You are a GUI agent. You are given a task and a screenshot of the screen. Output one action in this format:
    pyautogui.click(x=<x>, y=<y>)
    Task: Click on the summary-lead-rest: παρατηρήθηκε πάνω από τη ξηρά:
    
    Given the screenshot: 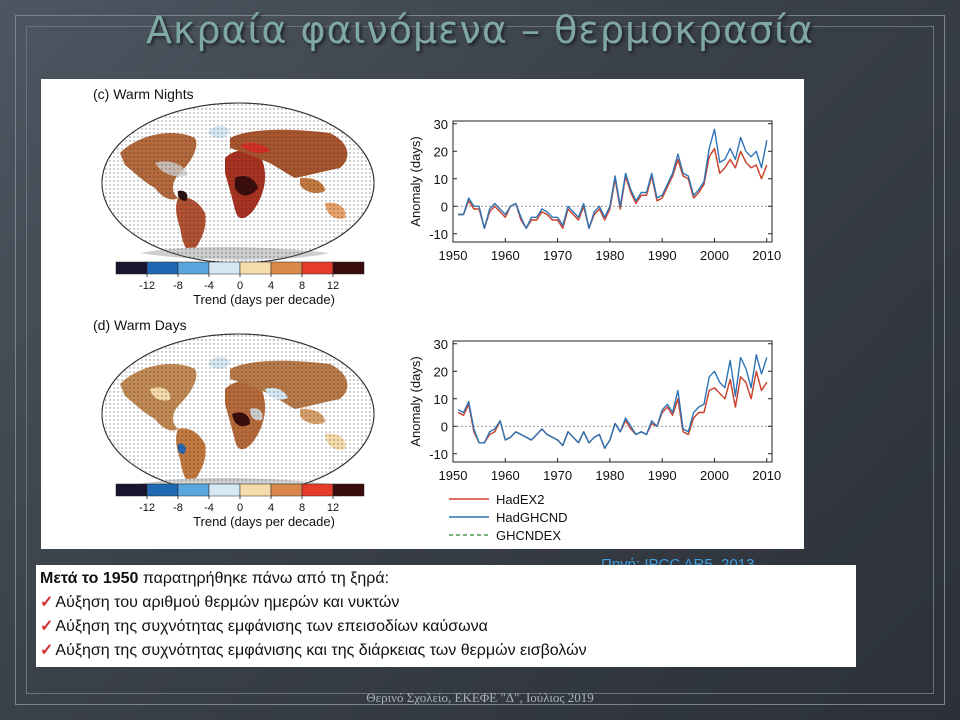 What is the action you would take?
    pyautogui.click(x=264, y=578)
    